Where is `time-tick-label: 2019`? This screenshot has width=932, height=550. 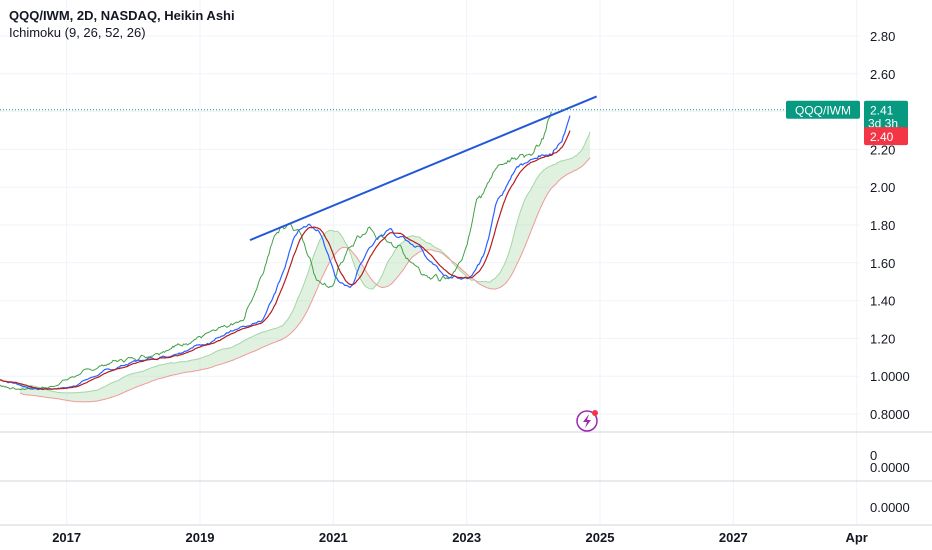
time-tick-label: 2019 is located at coordinates (200, 537).